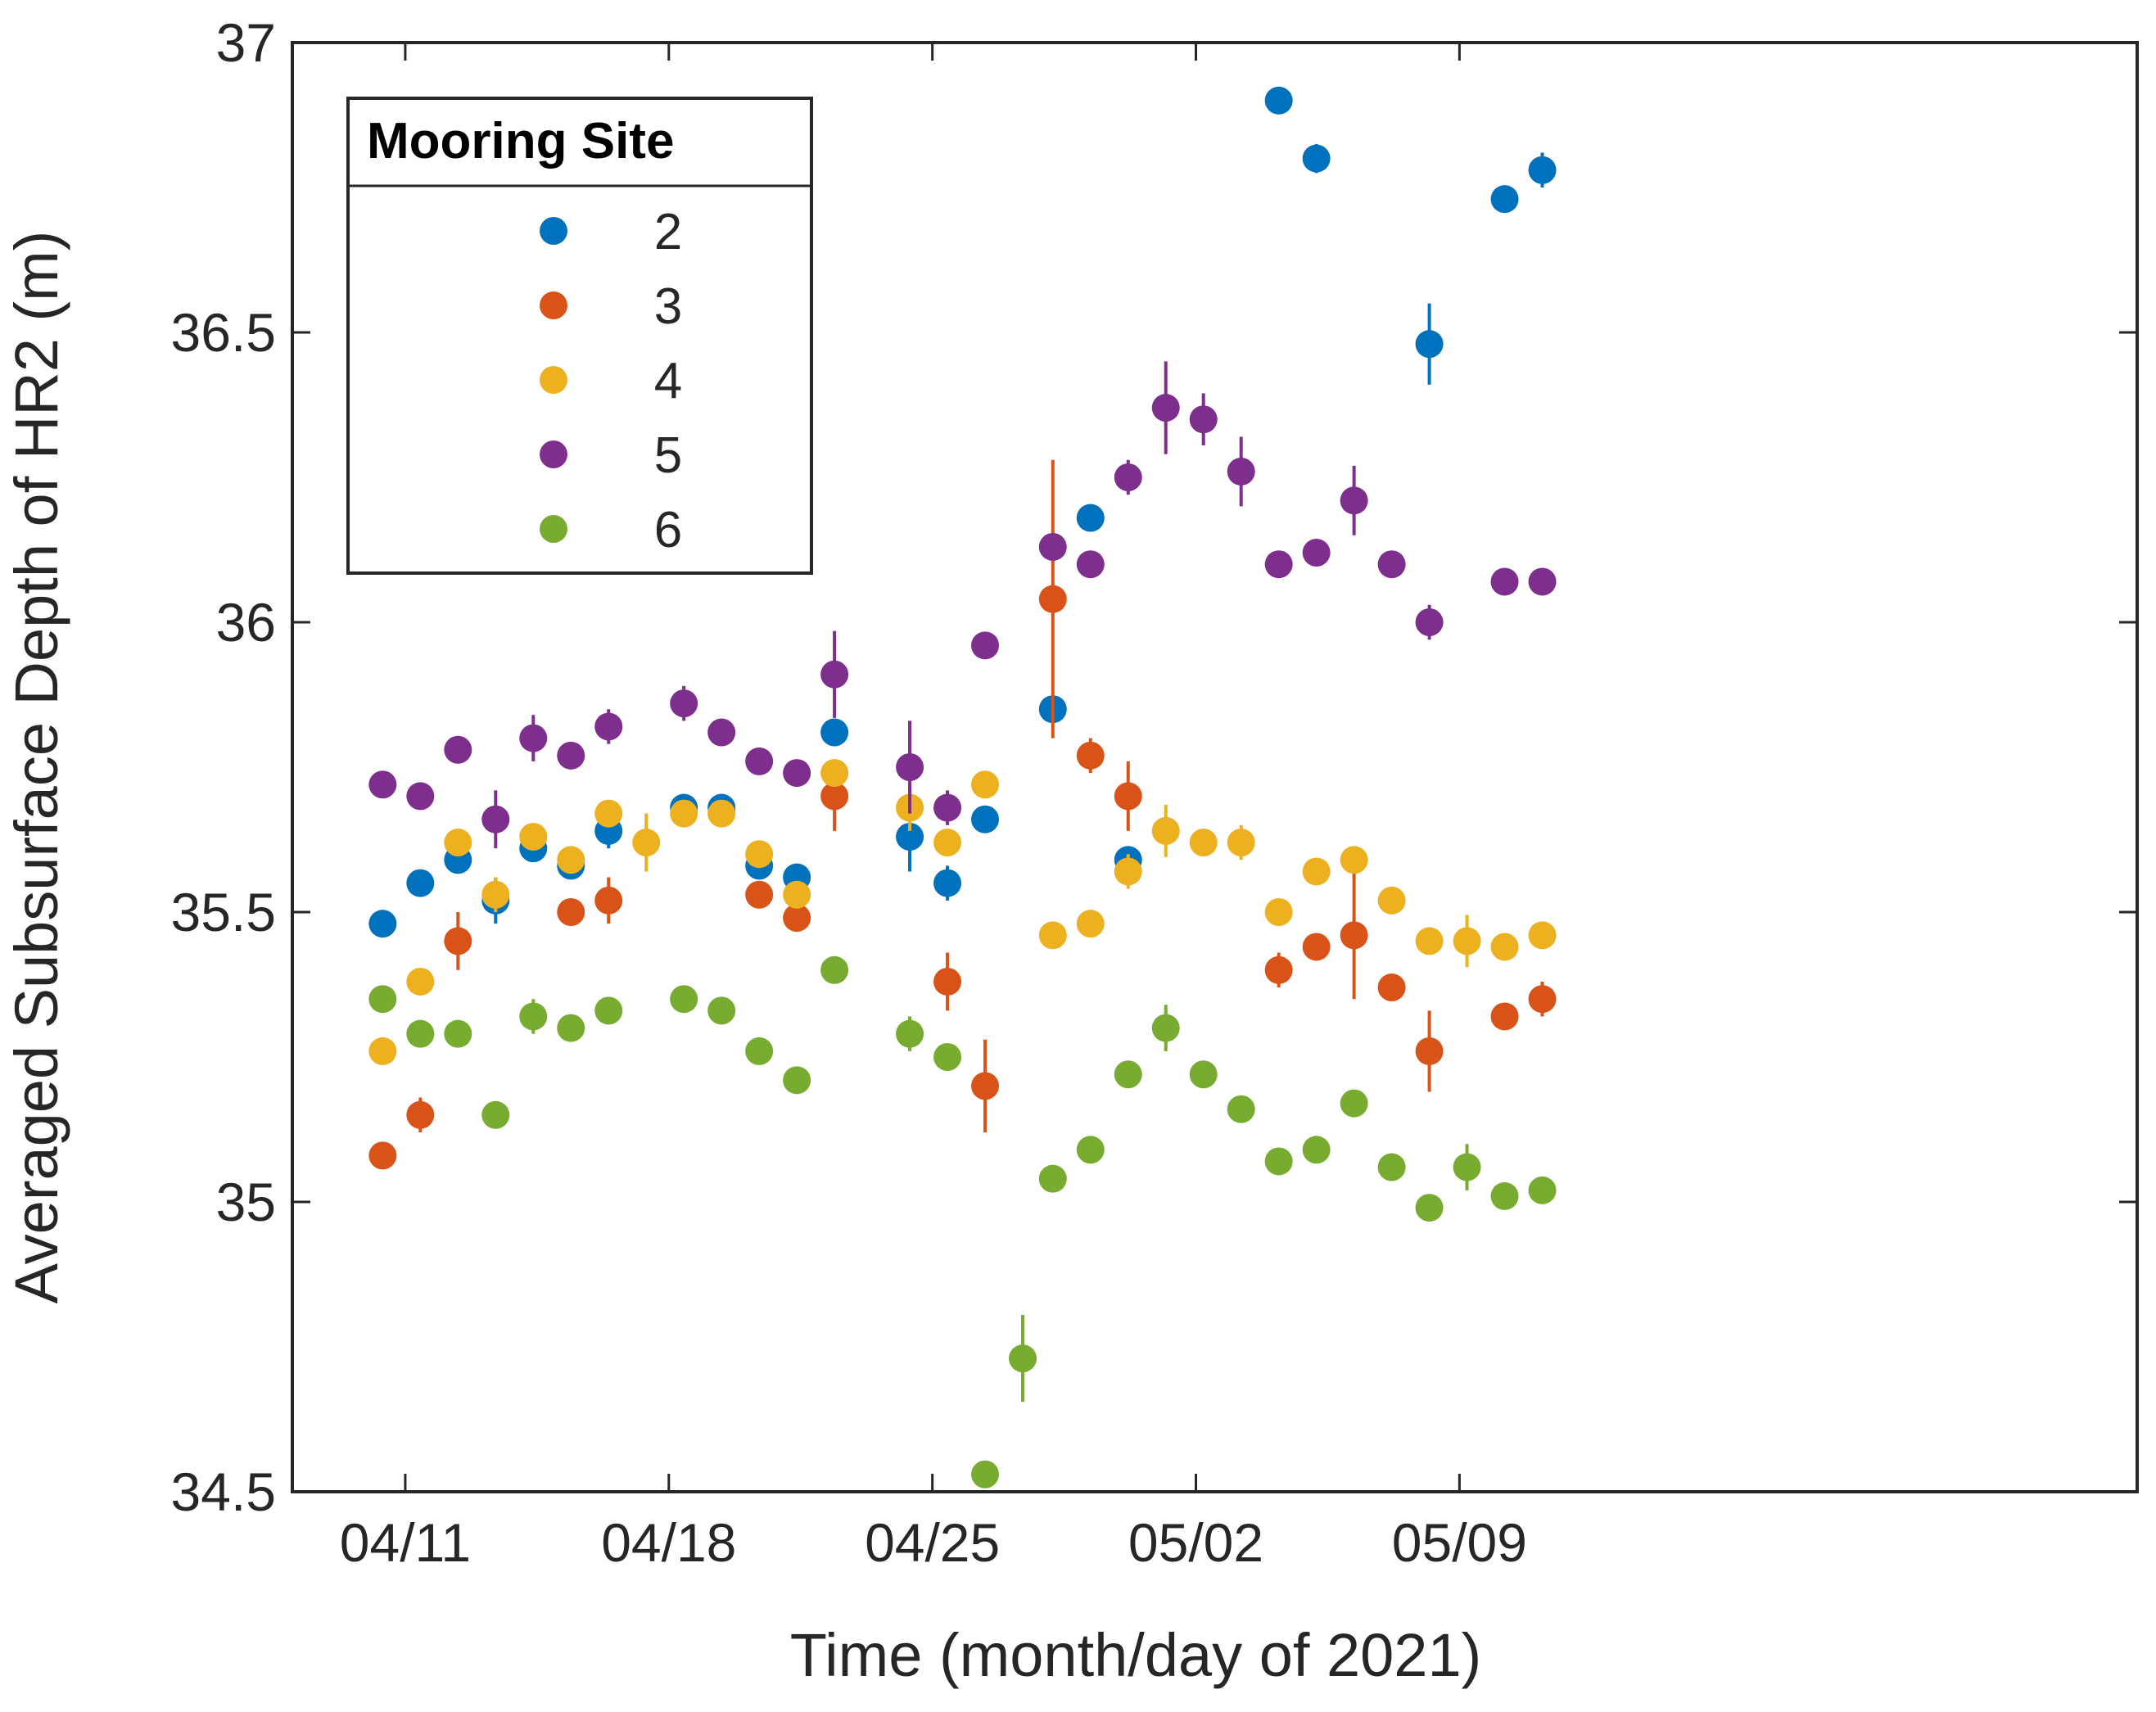 Image resolution: width=2156 pixels, height=1712 pixels. I want to click on x-tick-label: 04/25, so click(932, 1542).